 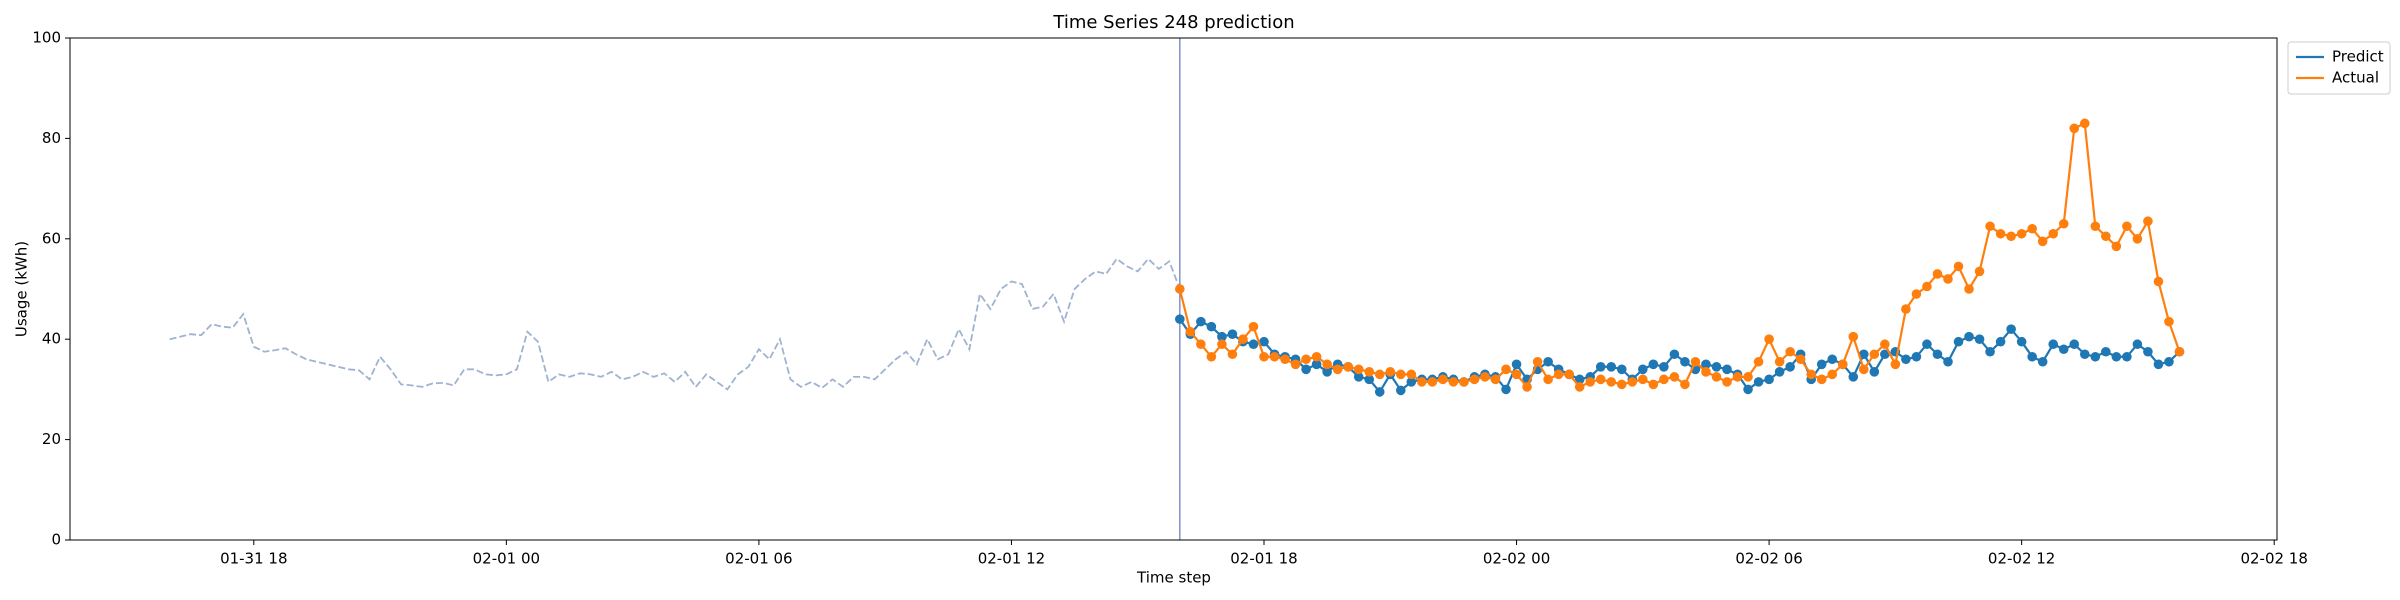 I want to click on y-tick-label: 60, so click(x=51, y=238).